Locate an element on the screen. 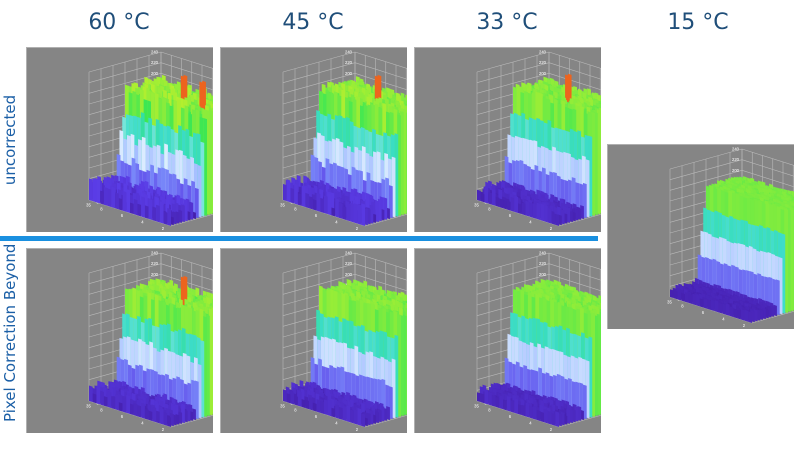  column-header-15c: 15 °C is located at coordinates (698, 22).